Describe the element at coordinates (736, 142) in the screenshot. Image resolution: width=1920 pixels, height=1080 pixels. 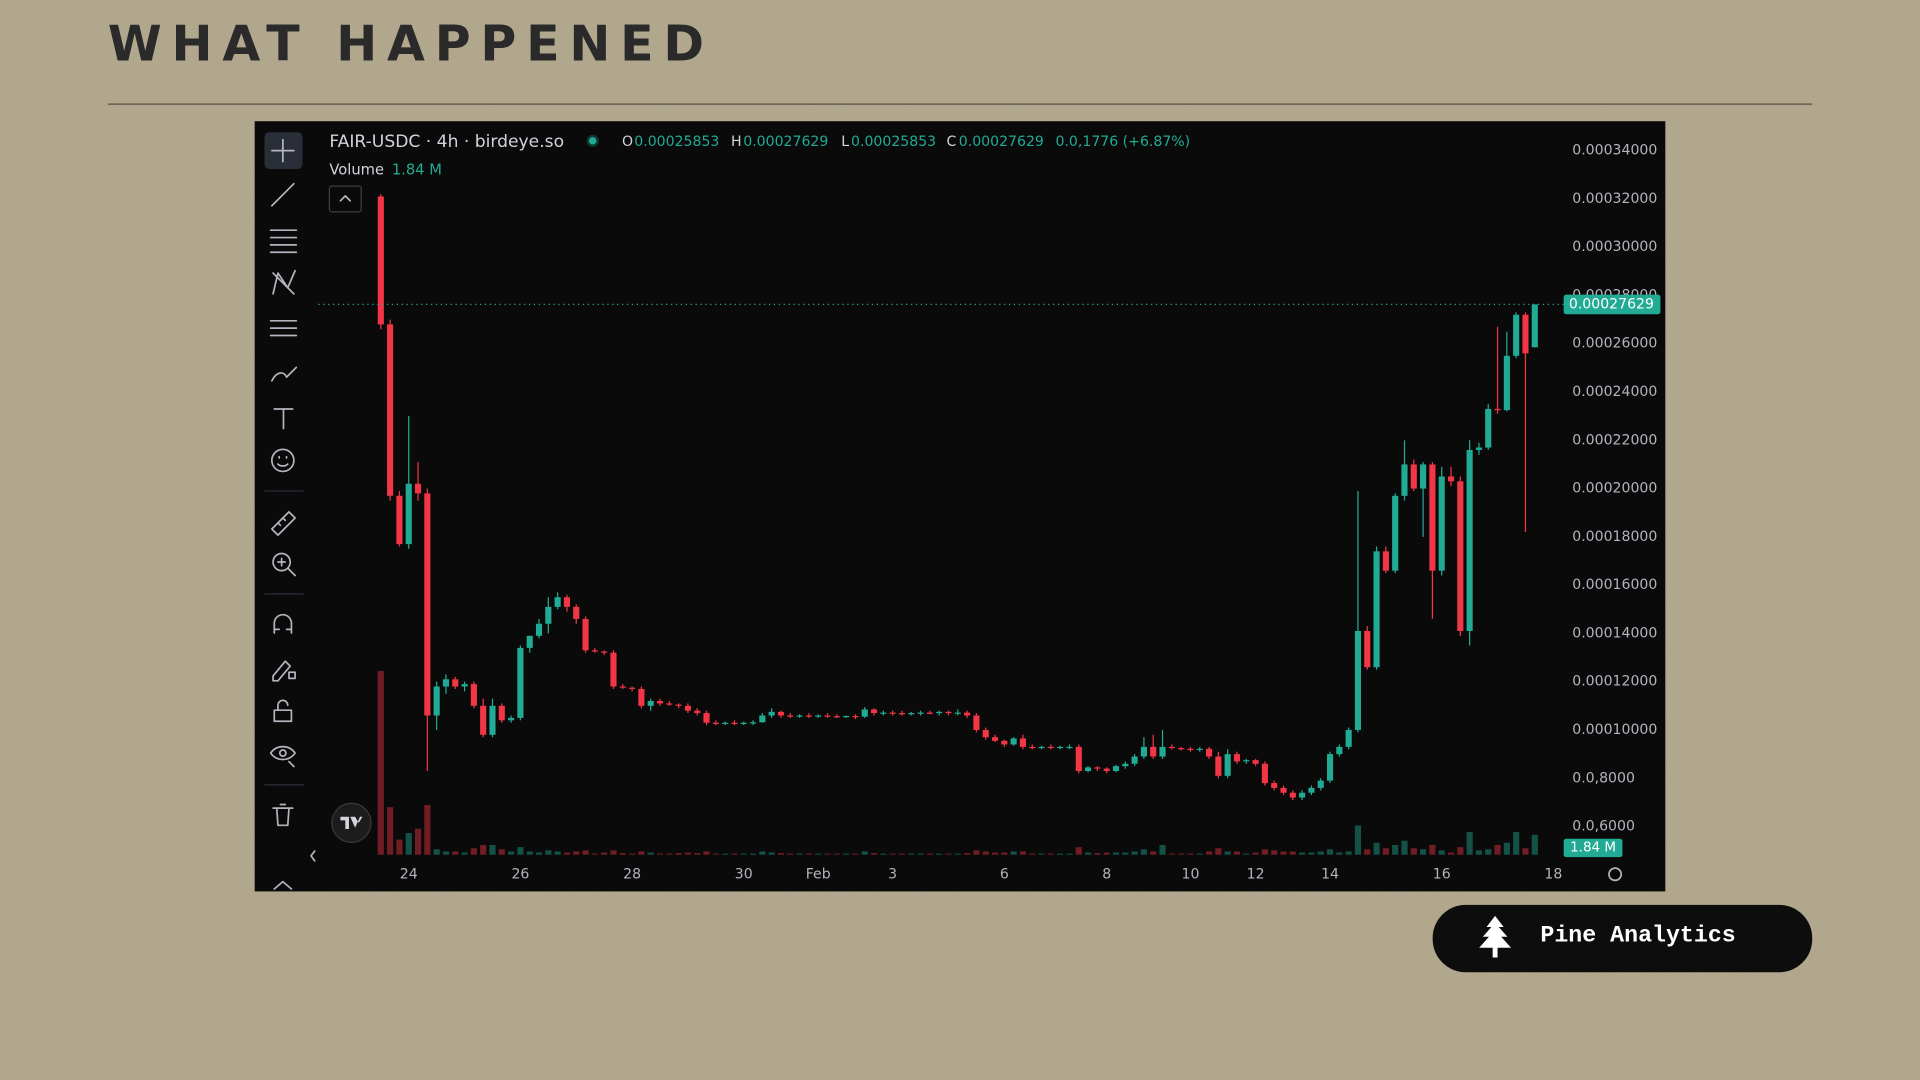
I see `ohlc-label: H` at that location.